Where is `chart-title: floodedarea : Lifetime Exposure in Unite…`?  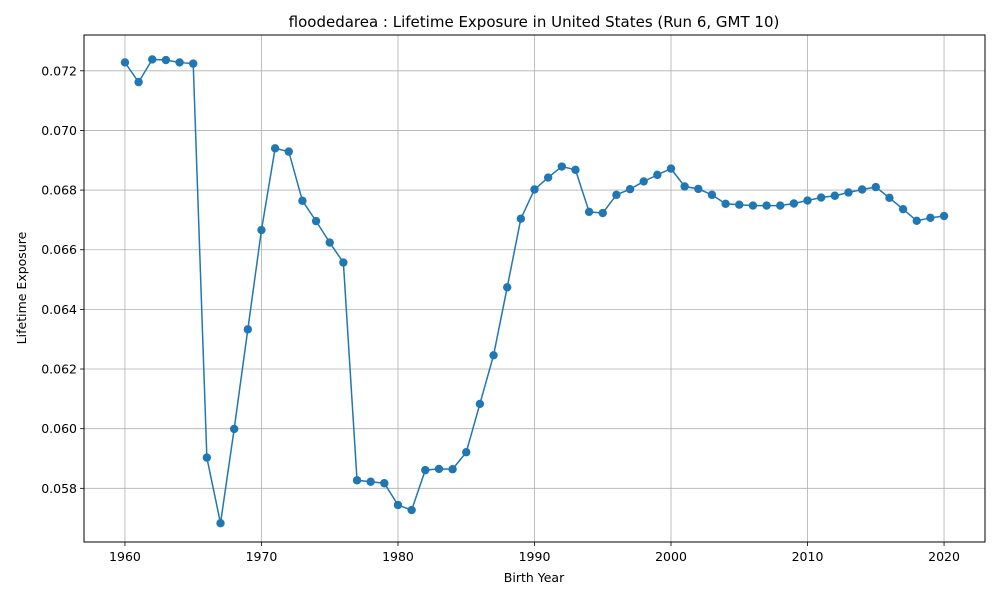 chart-title: floodedarea : Lifetime Exposure in Unite… is located at coordinates (534, 22).